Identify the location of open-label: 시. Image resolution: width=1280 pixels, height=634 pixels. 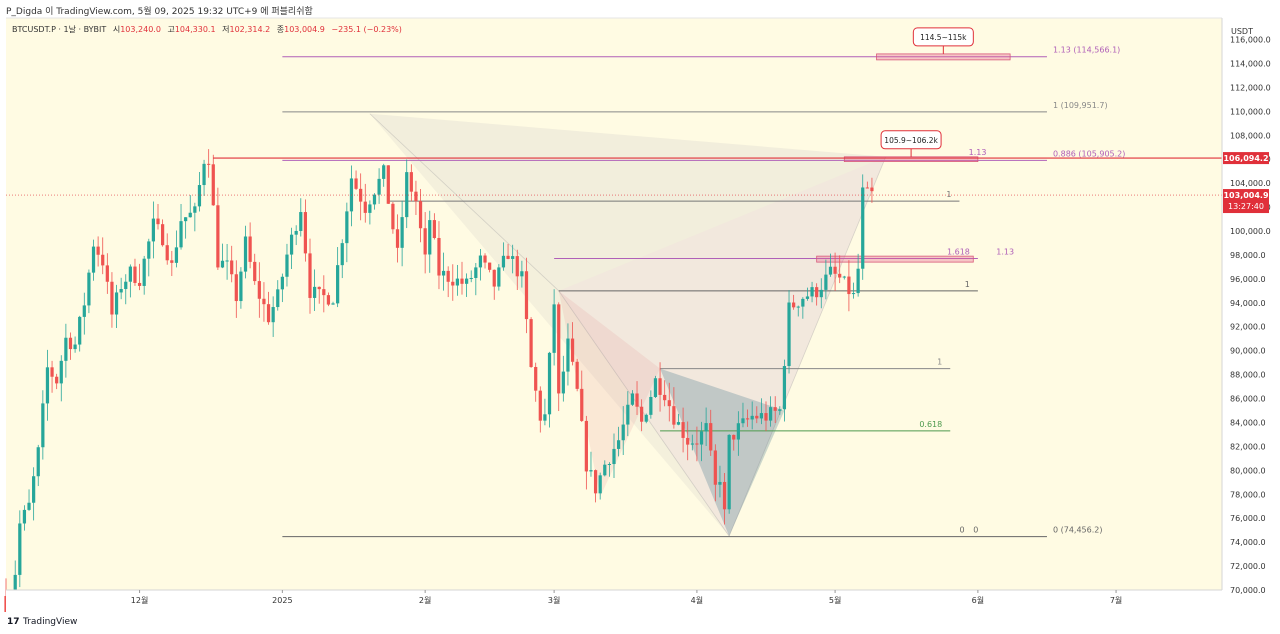
(116, 29).